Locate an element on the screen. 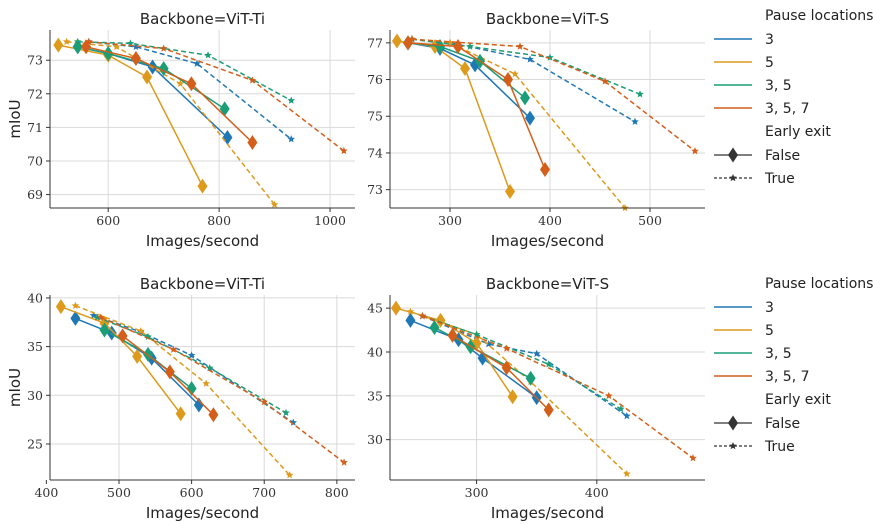 The image size is (873, 524). y-tick-label: 35 is located at coordinates (35, 346).